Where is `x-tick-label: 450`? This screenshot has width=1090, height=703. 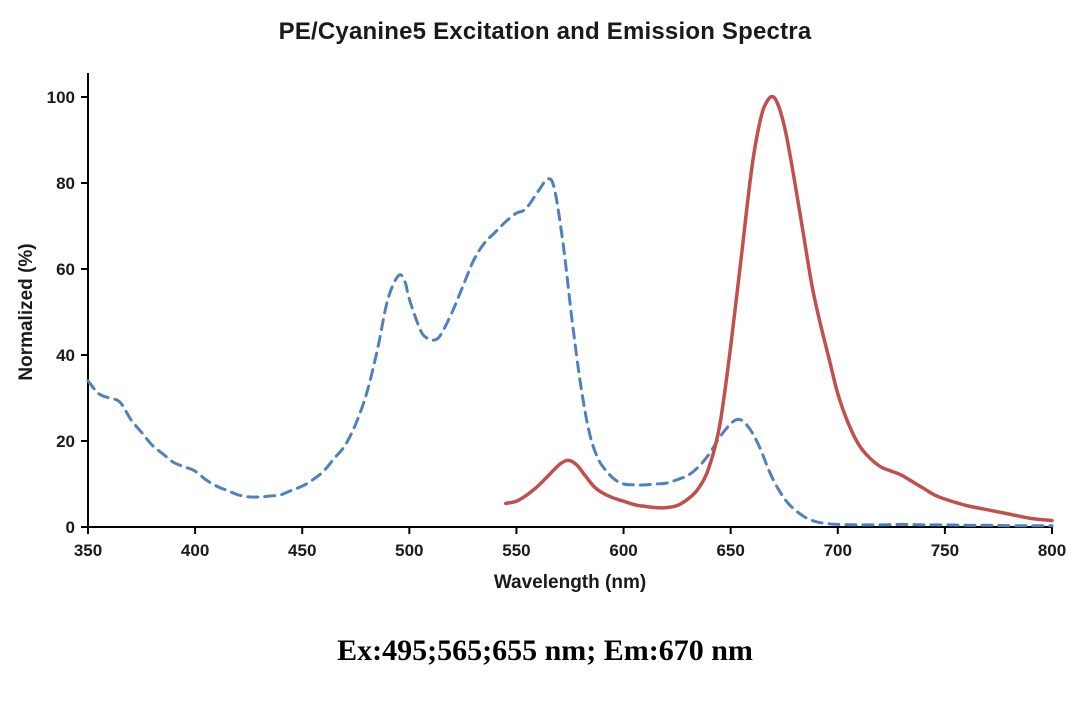
x-tick-label: 450 is located at coordinates (302, 550).